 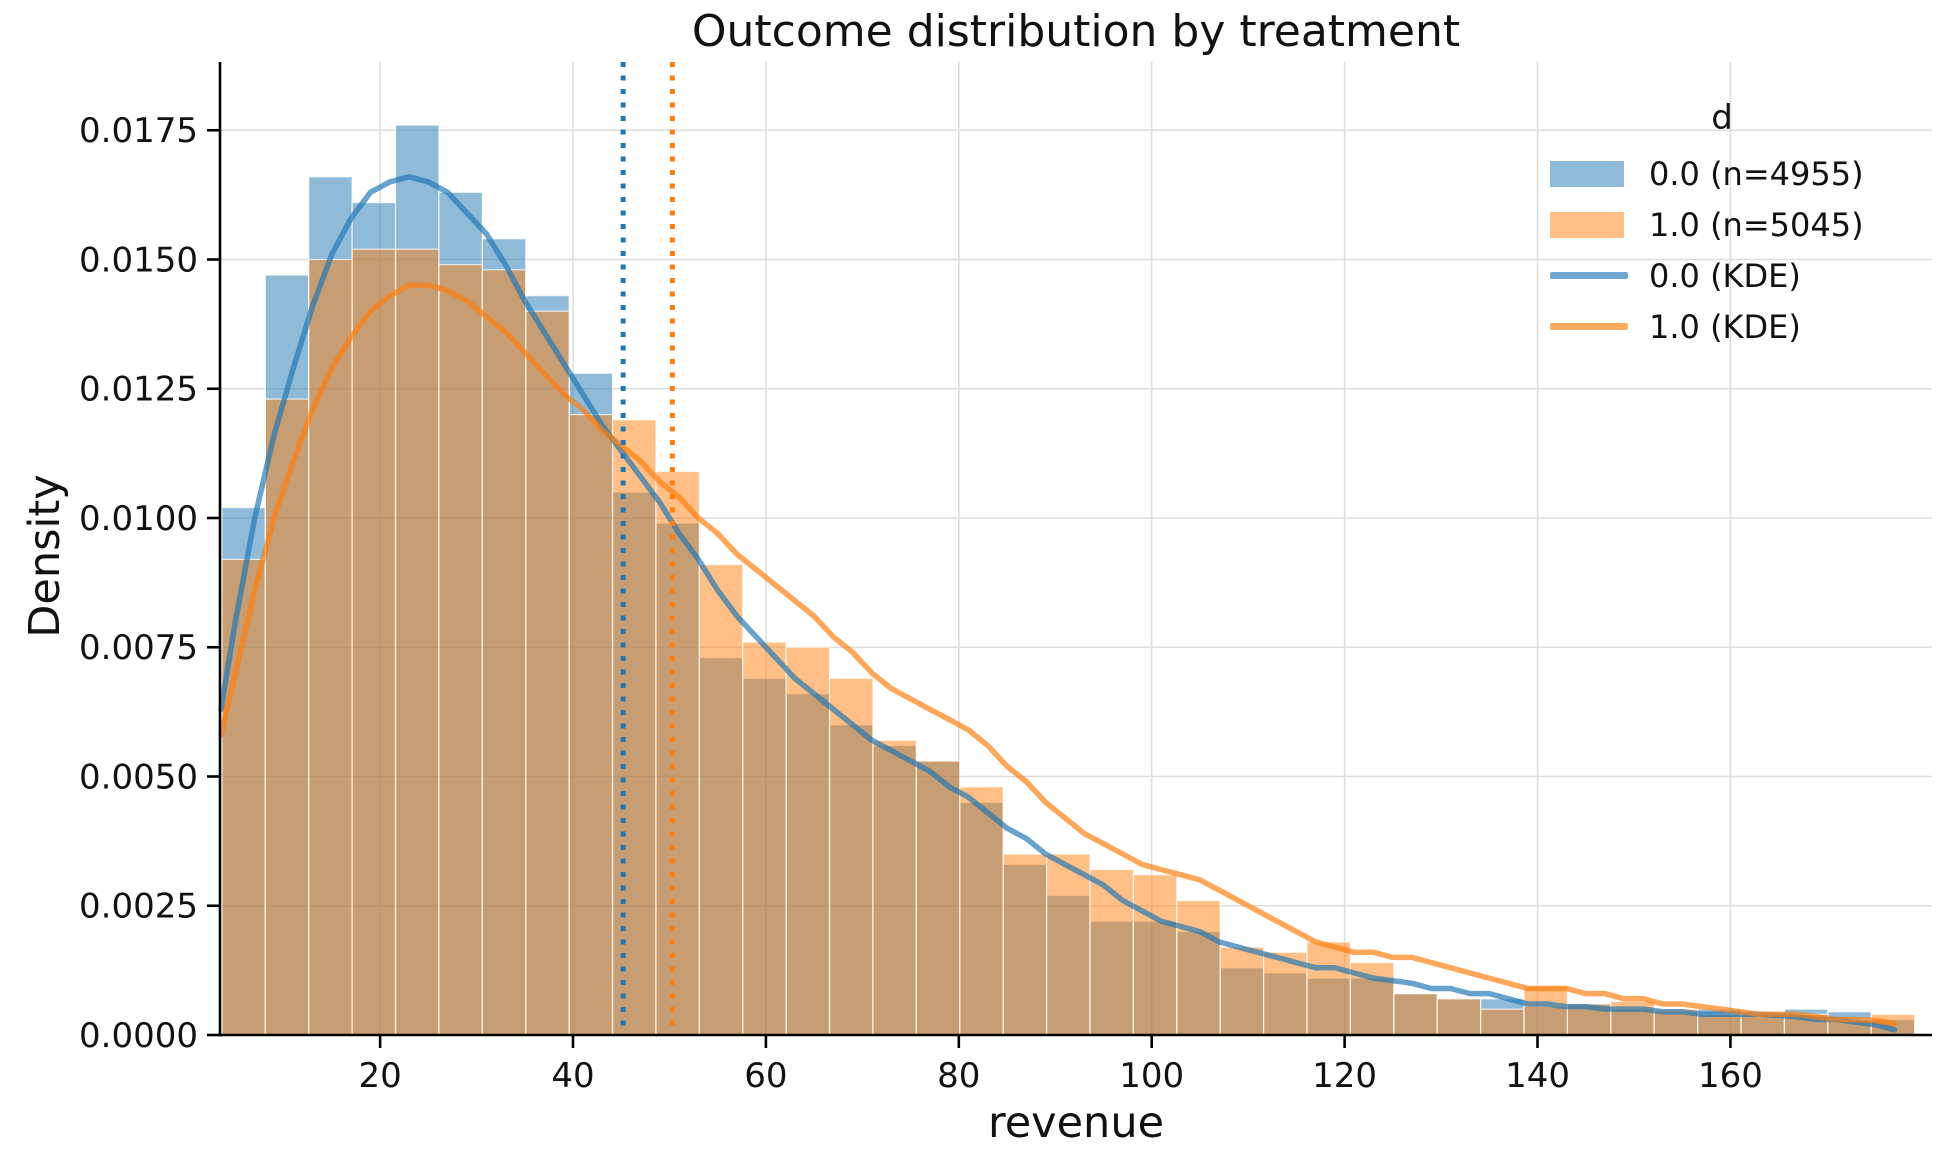 What do you see at coordinates (1060, 1065) in the screenshot?
I see `x-axis-ticks: 20 40 60 80 100 120 140 160` at bounding box center [1060, 1065].